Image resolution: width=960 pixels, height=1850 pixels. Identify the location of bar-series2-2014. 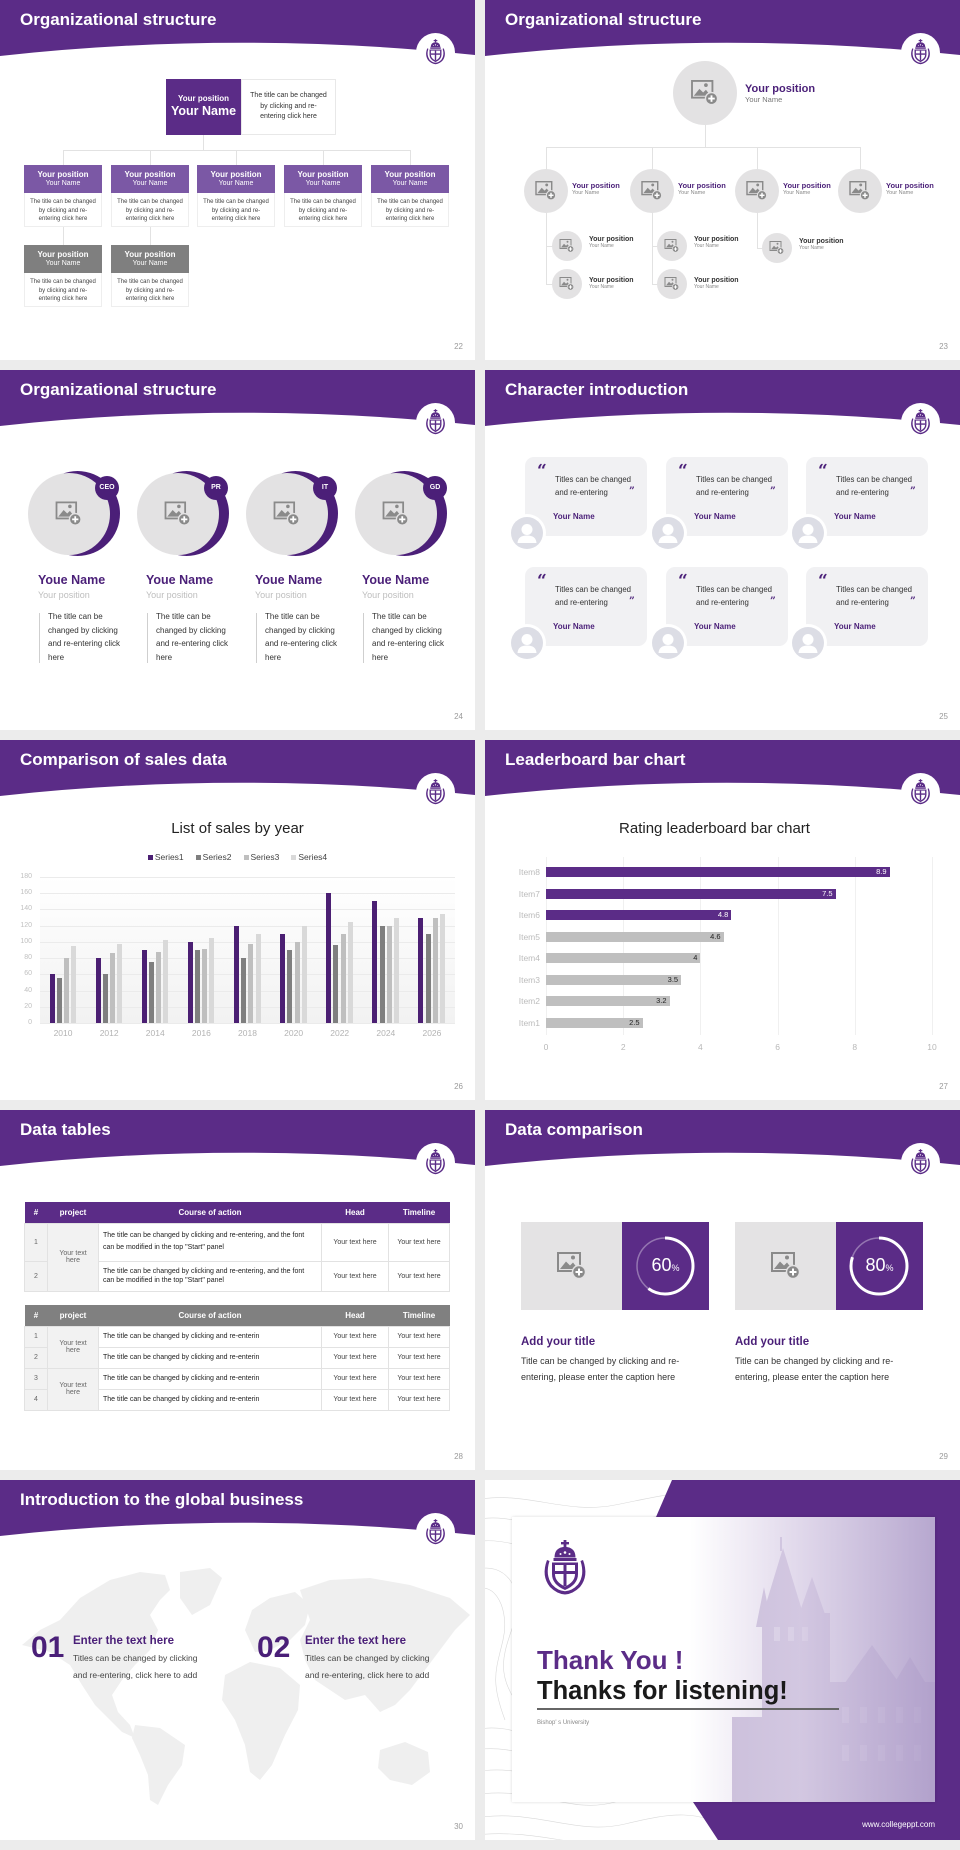
(151, 992).